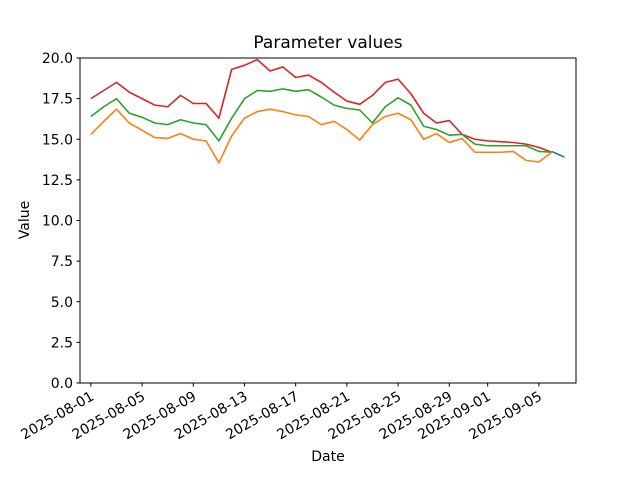  Describe the element at coordinates (62, 303) in the screenshot. I see `y-tick-label: 5.0` at that location.